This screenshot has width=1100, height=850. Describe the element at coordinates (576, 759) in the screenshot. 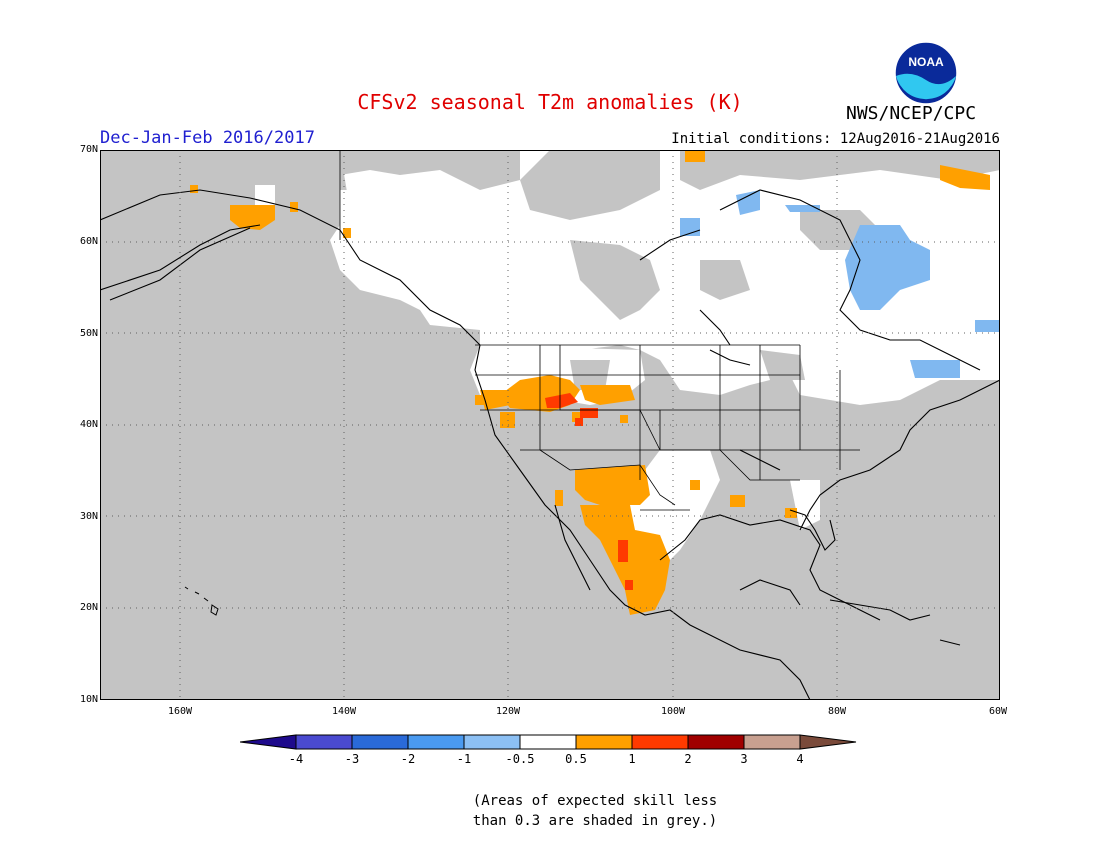

I see `legend-label: 0.5` at that location.